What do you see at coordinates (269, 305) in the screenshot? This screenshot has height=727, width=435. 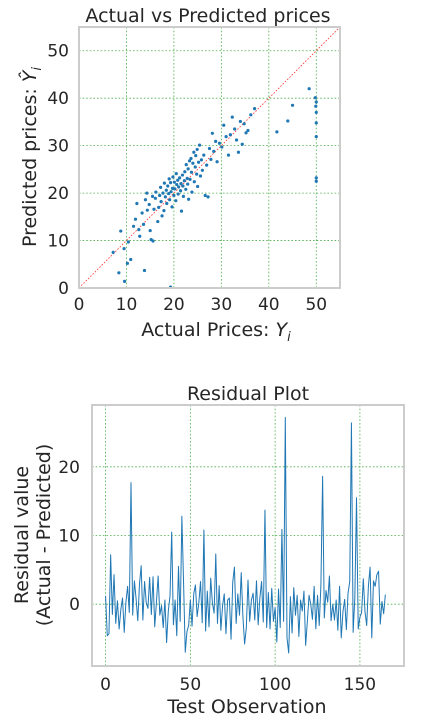 I see `scatter-x-tick-label: 40` at bounding box center [269, 305].